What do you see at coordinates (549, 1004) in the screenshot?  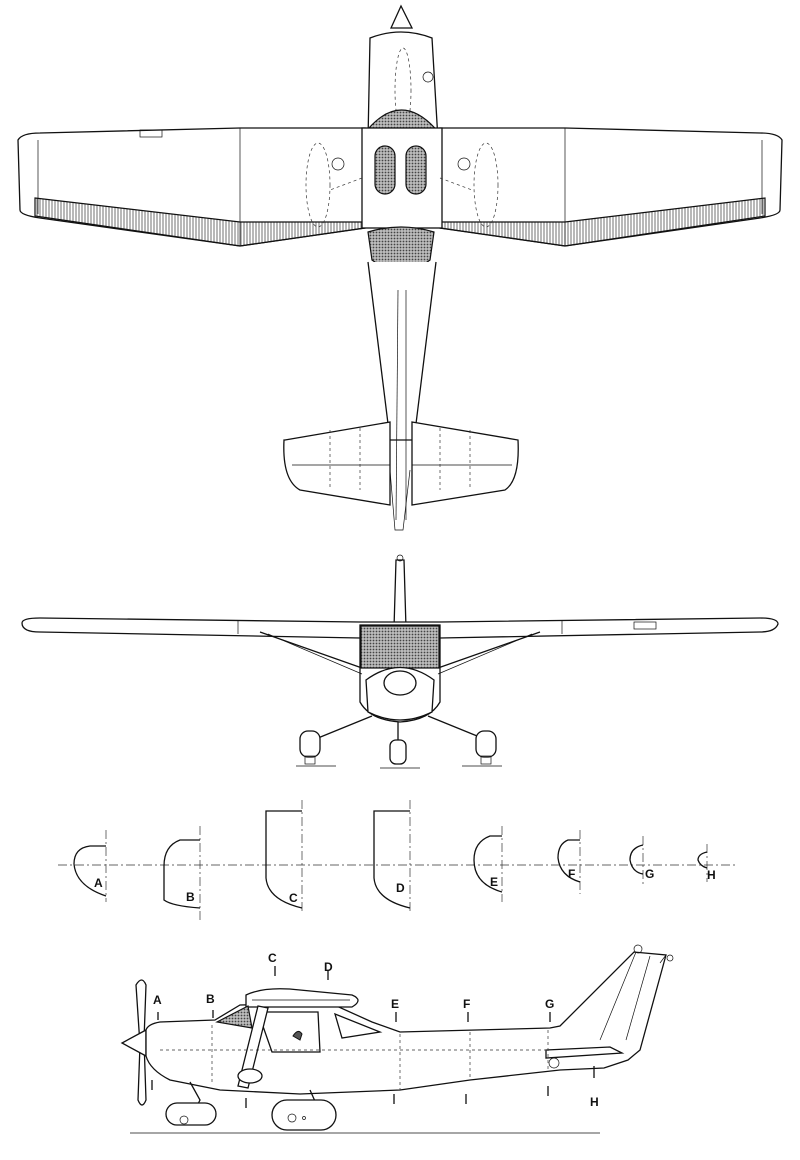 I see `side-label-g: G` at bounding box center [549, 1004].